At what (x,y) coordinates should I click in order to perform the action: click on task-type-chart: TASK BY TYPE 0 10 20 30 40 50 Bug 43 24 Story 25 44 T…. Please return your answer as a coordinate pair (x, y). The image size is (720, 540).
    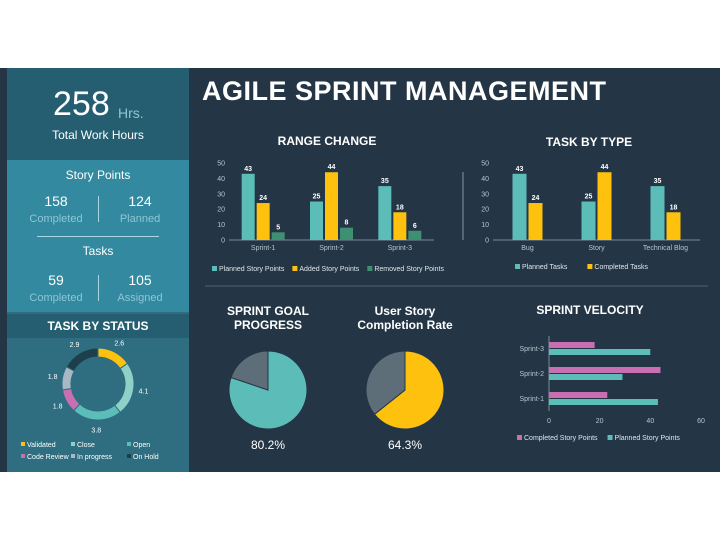
    Looking at the image, I should click on (590, 203).